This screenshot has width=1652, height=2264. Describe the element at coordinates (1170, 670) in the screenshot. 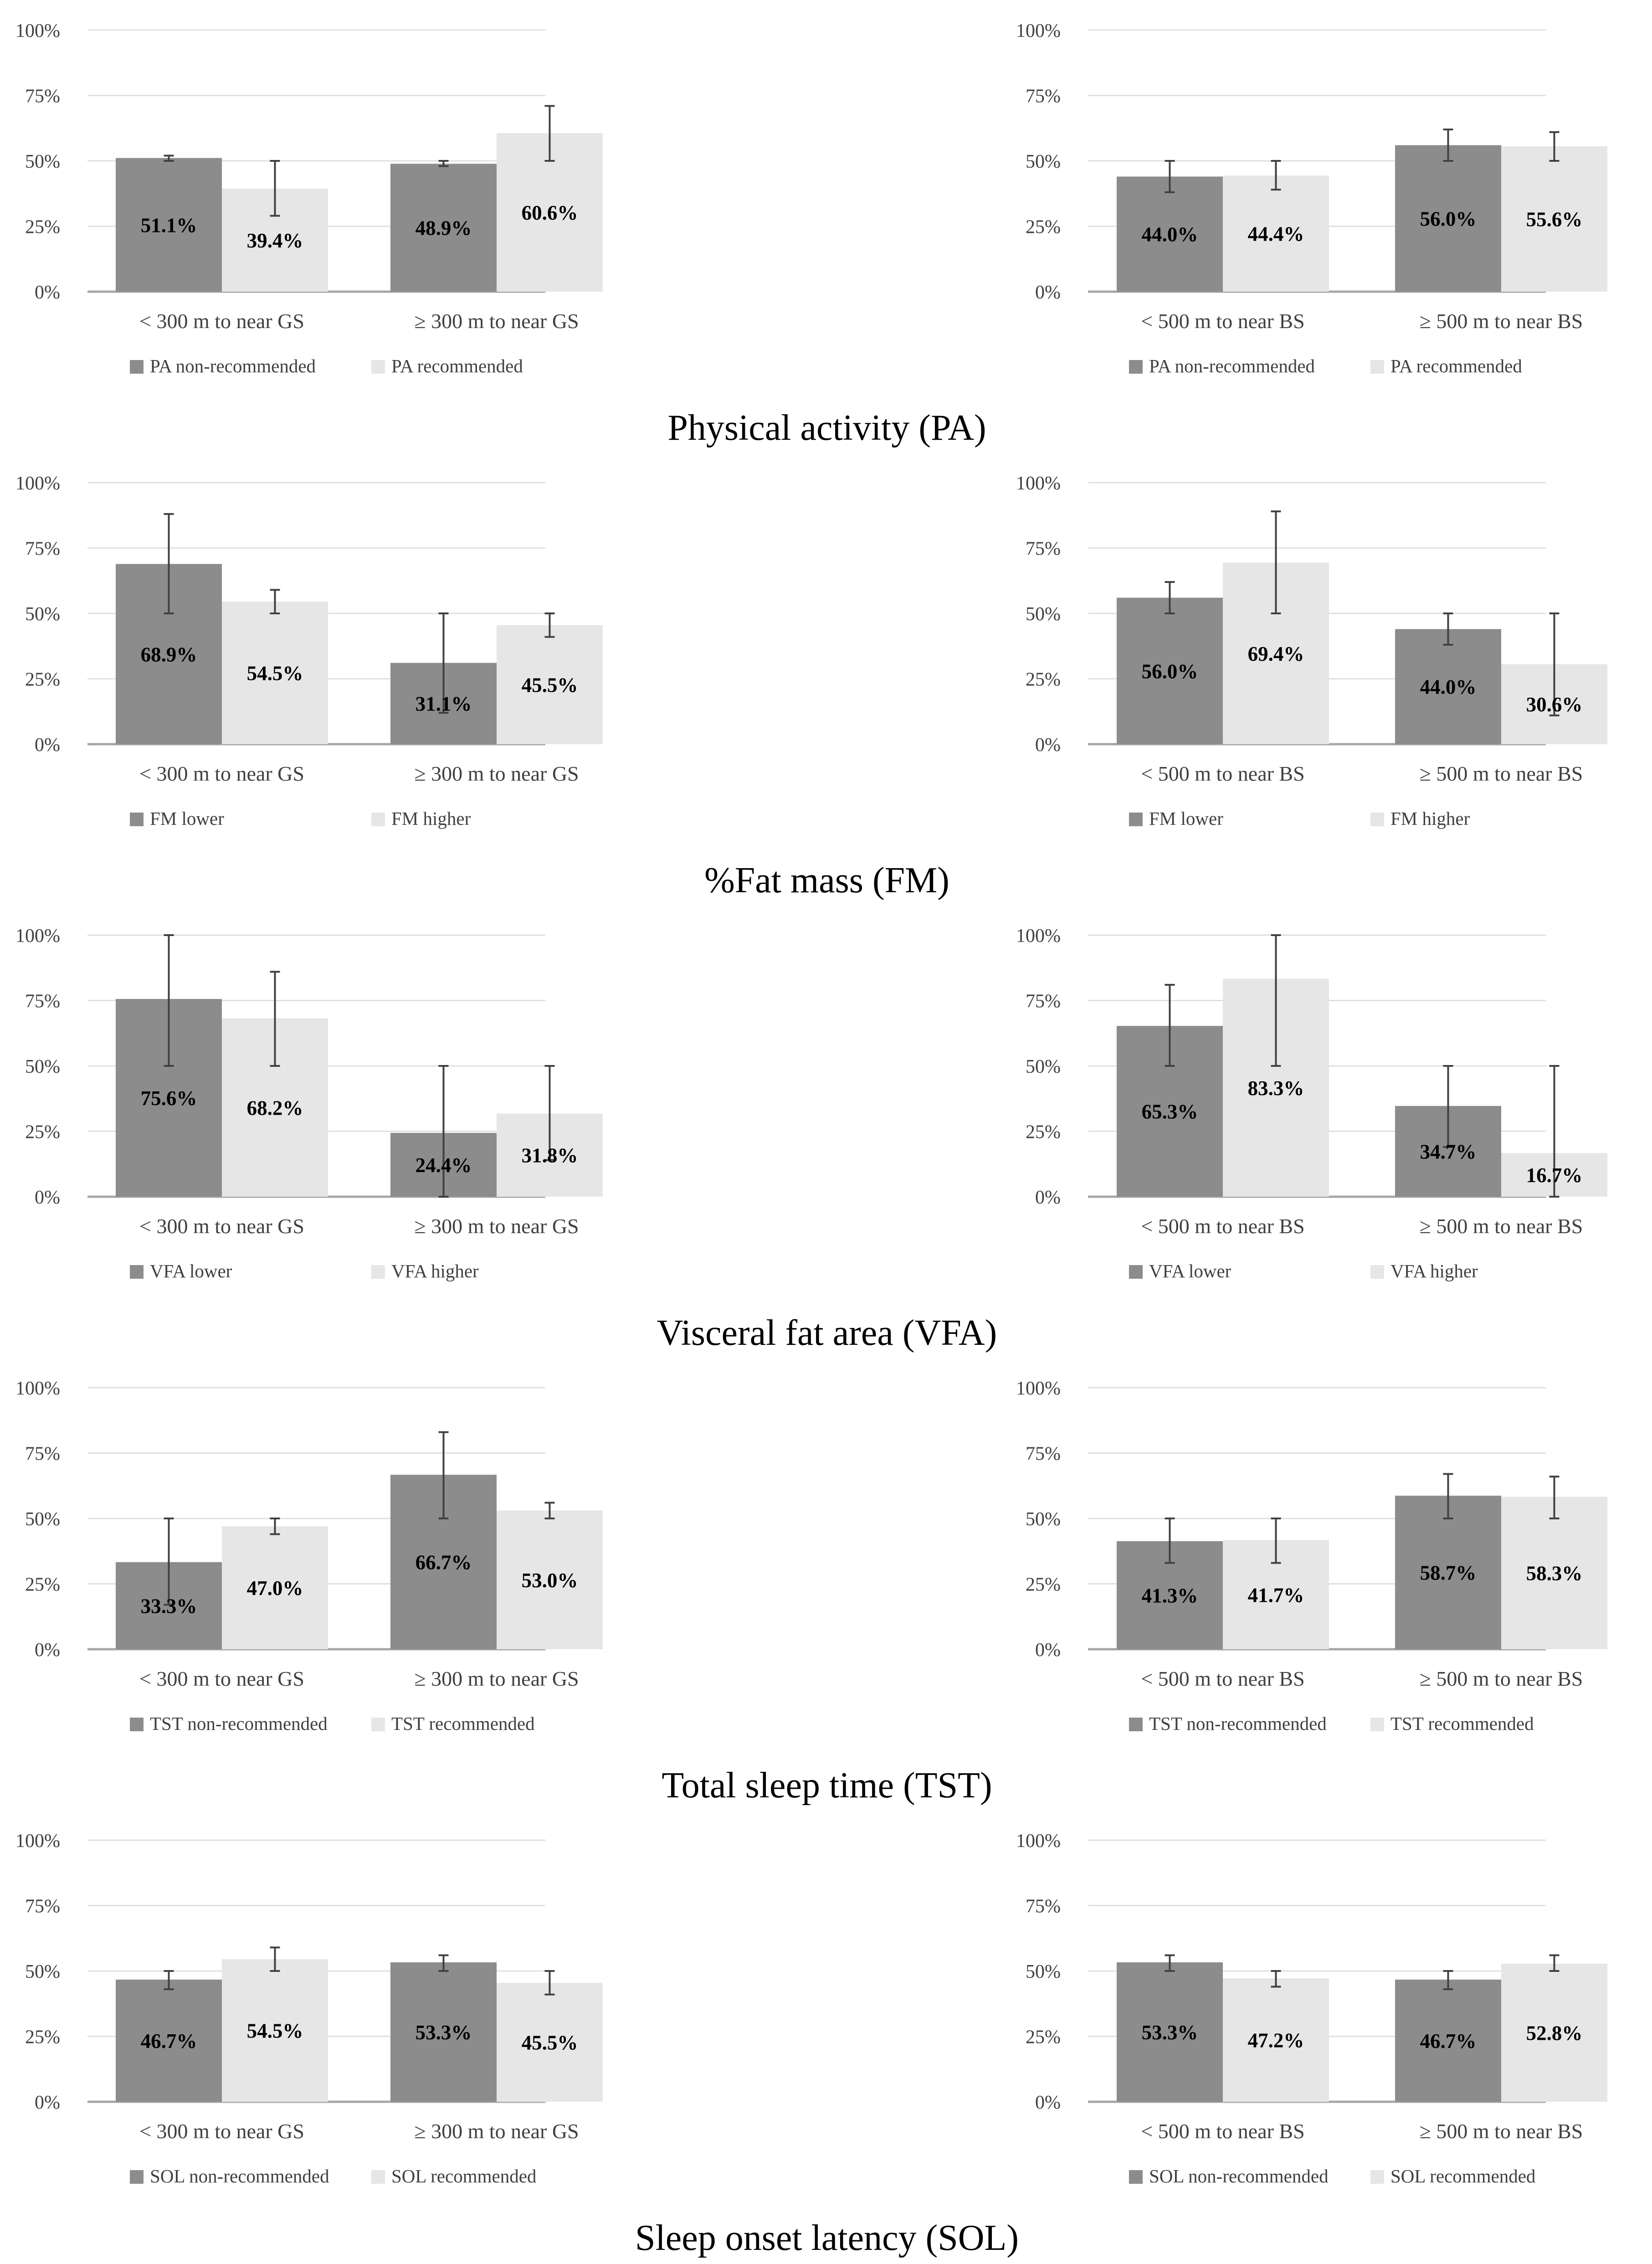

I see `fm-right-bar` at that location.